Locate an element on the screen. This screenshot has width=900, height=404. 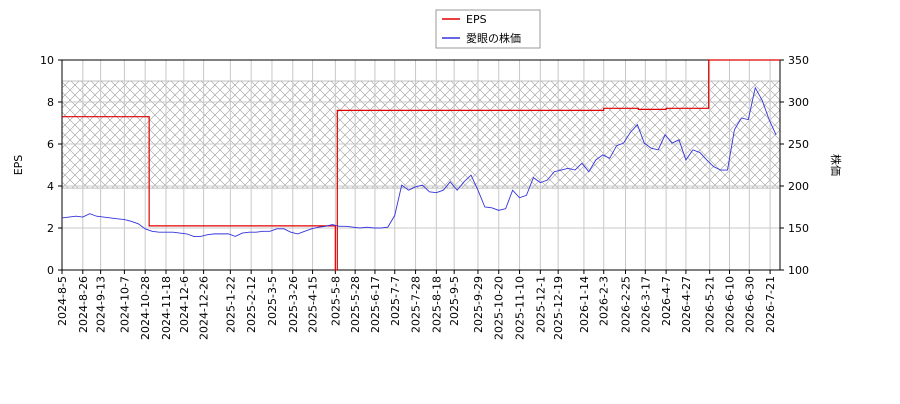
y-tick-label: 4 is located at coordinates (50, 186).